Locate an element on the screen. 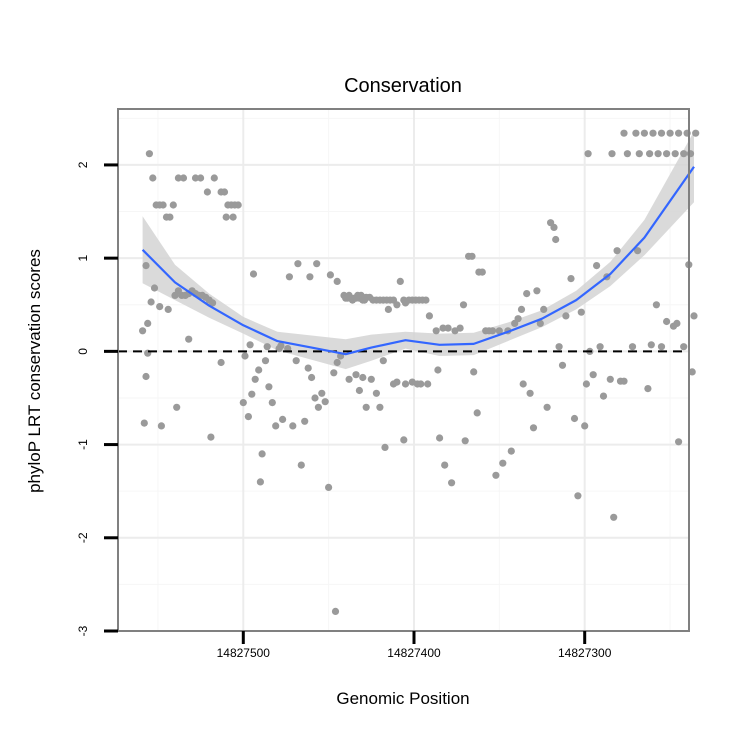 This screenshot has height=750, width=750. x-tick-label: 14827500 is located at coordinates (244, 653).